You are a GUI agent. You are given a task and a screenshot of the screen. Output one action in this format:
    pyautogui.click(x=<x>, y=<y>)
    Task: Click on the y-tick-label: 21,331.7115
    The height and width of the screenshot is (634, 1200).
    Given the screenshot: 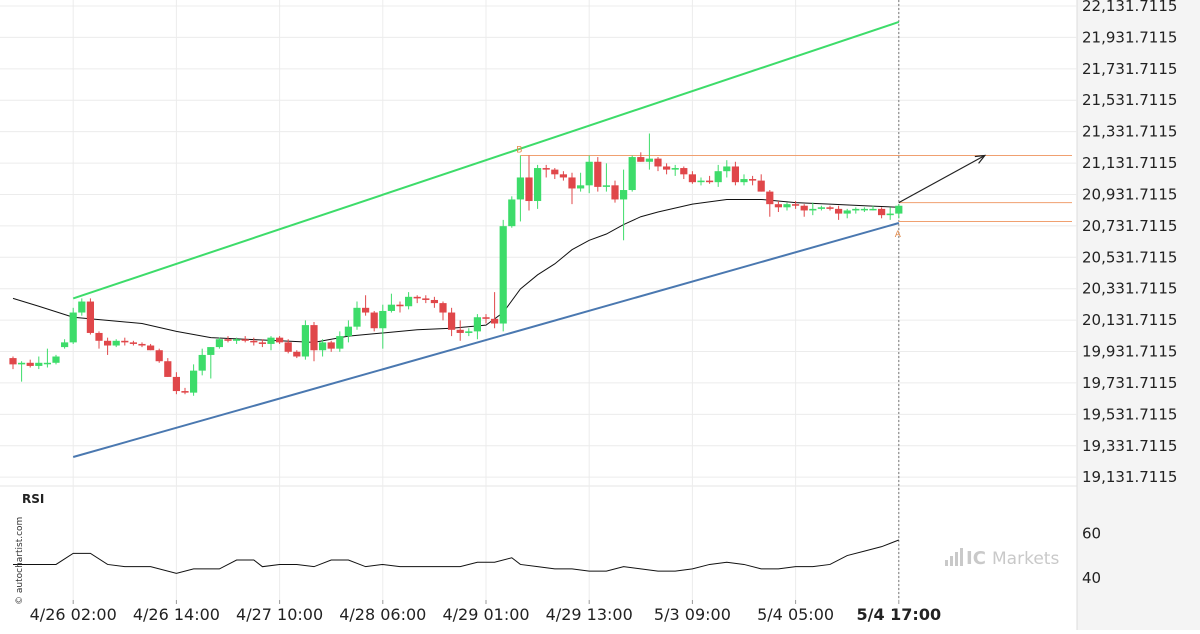 What is the action you would take?
    pyautogui.click(x=1129, y=132)
    